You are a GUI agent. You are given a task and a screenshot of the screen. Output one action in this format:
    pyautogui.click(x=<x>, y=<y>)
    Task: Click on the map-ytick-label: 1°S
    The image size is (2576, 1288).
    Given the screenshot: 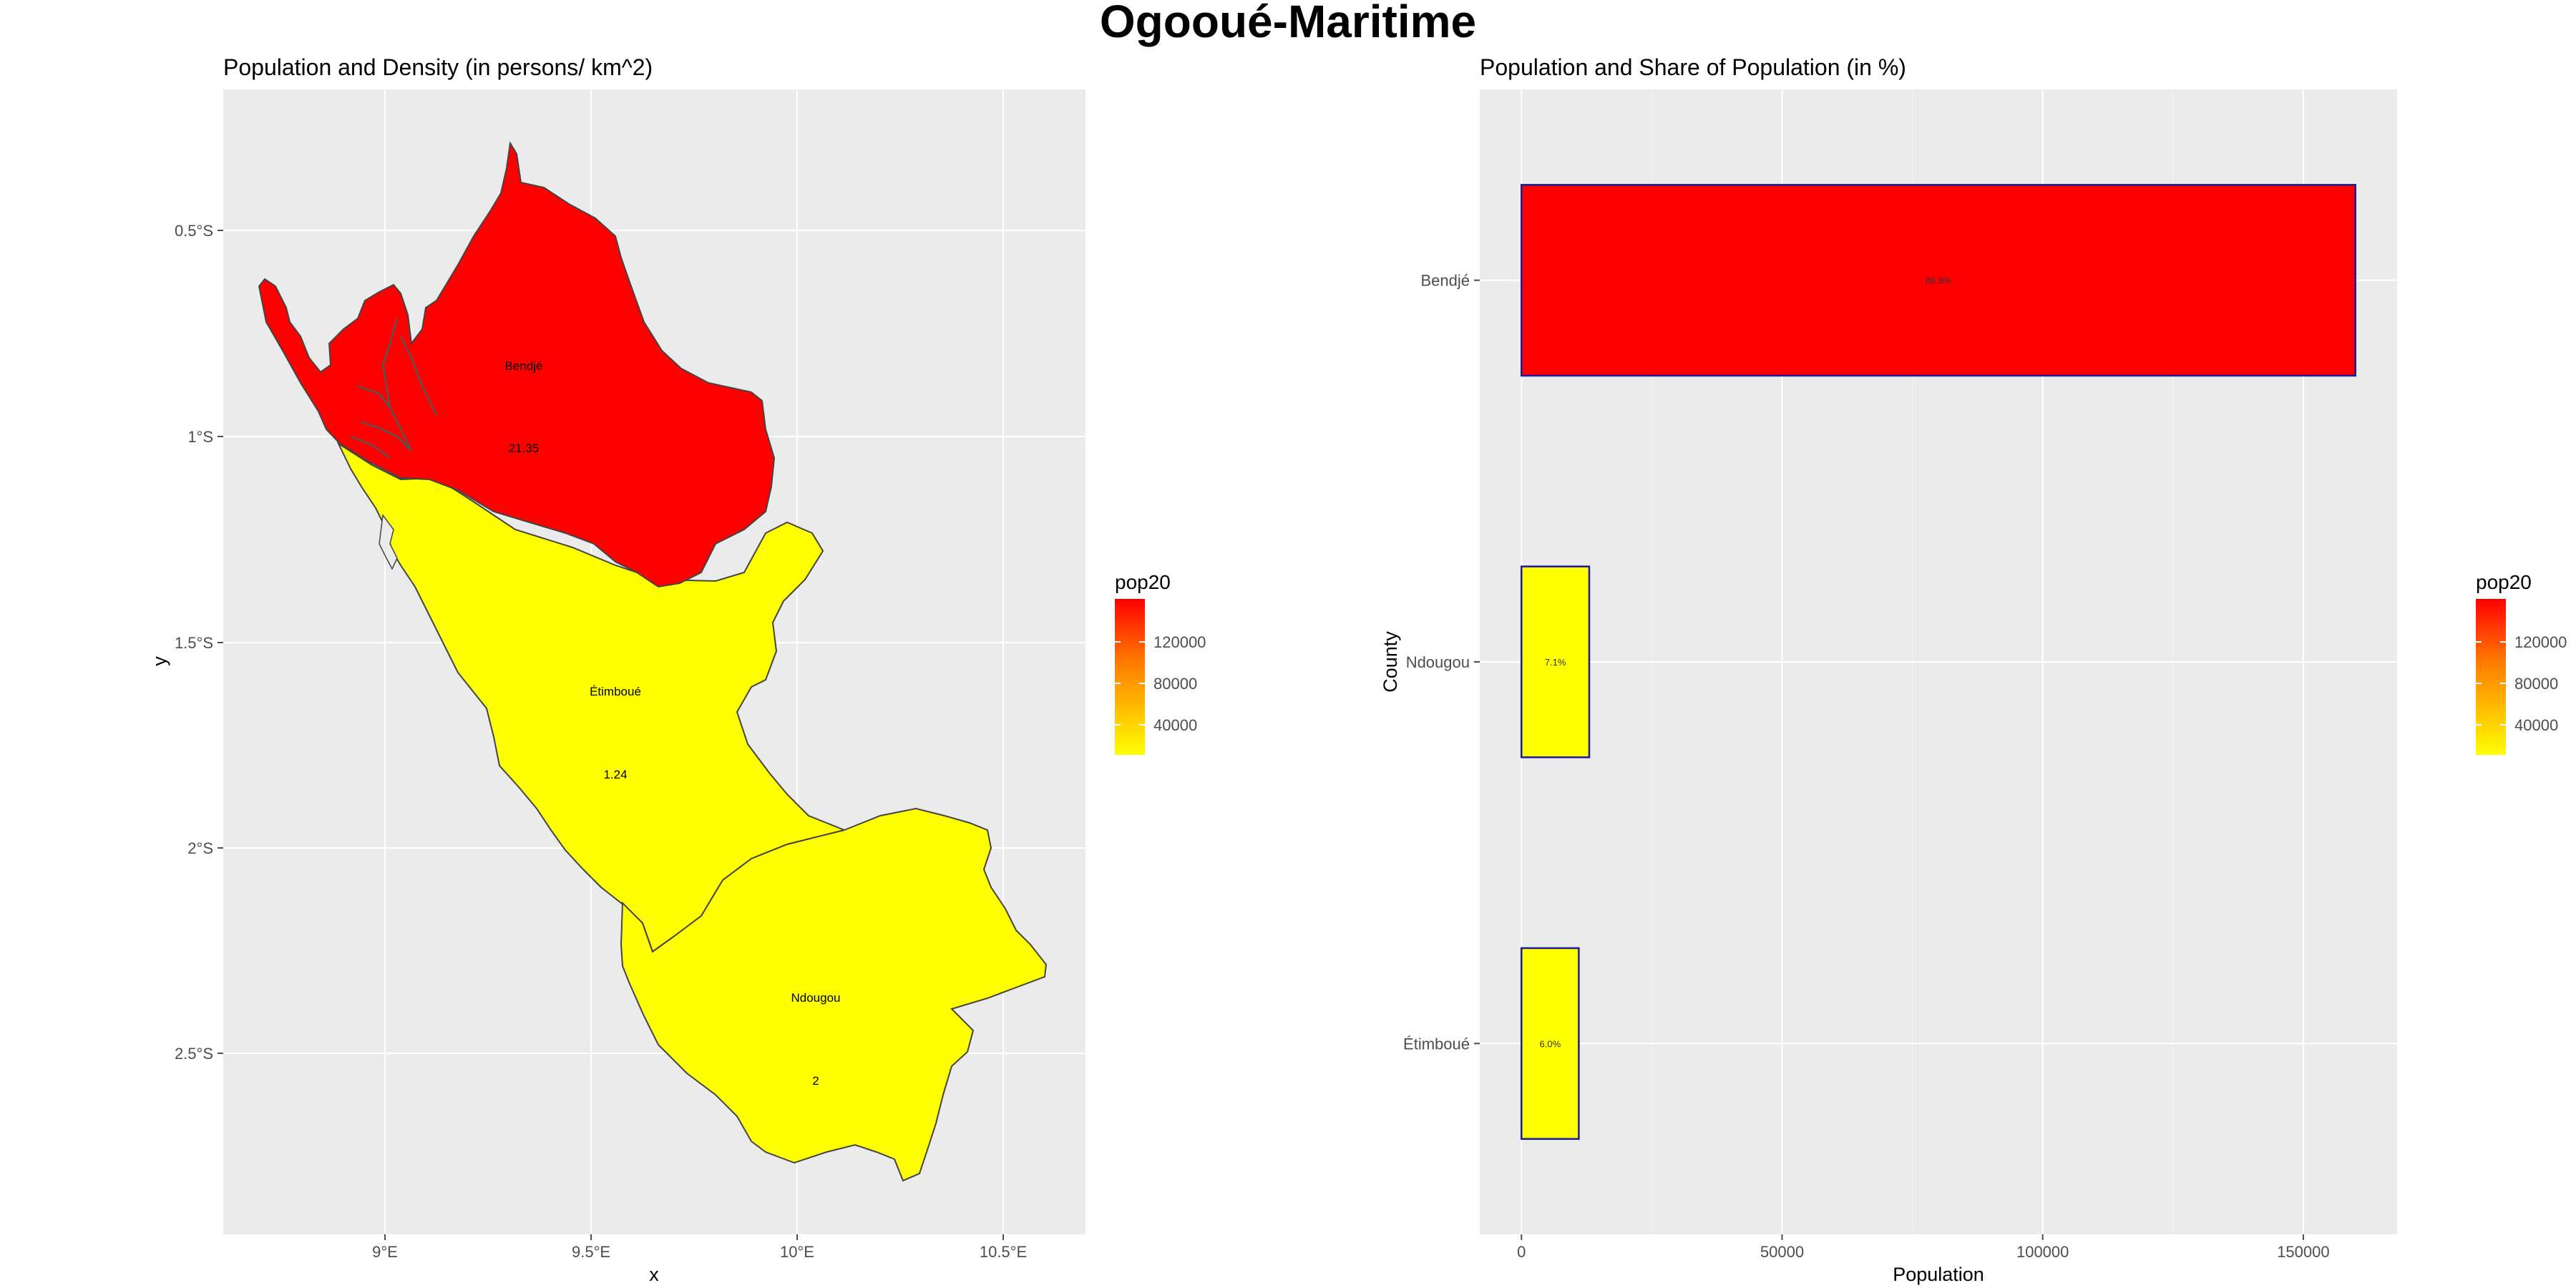 What is the action you would take?
    pyautogui.click(x=200, y=437)
    